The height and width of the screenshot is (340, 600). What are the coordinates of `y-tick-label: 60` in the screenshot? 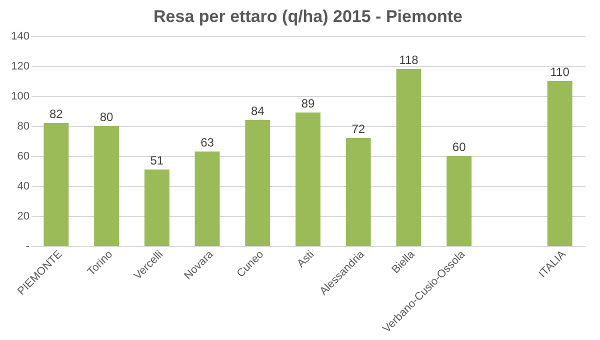 It's located at (23, 156).